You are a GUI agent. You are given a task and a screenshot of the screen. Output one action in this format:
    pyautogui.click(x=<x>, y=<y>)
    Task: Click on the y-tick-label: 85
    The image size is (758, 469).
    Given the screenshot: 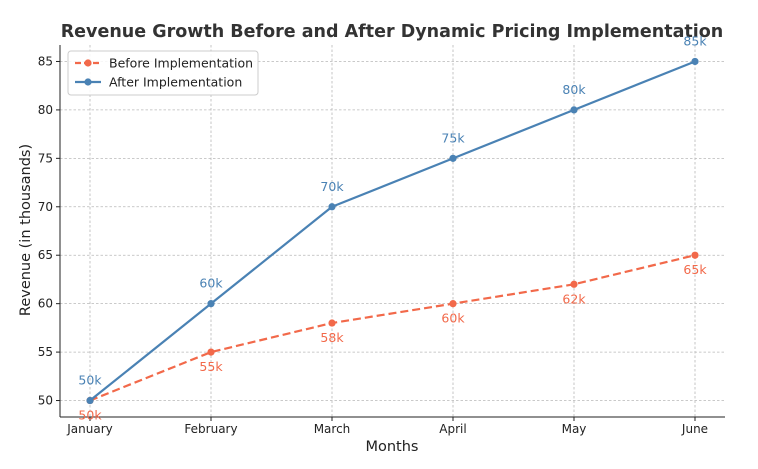 What is the action you would take?
    pyautogui.click(x=45, y=61)
    